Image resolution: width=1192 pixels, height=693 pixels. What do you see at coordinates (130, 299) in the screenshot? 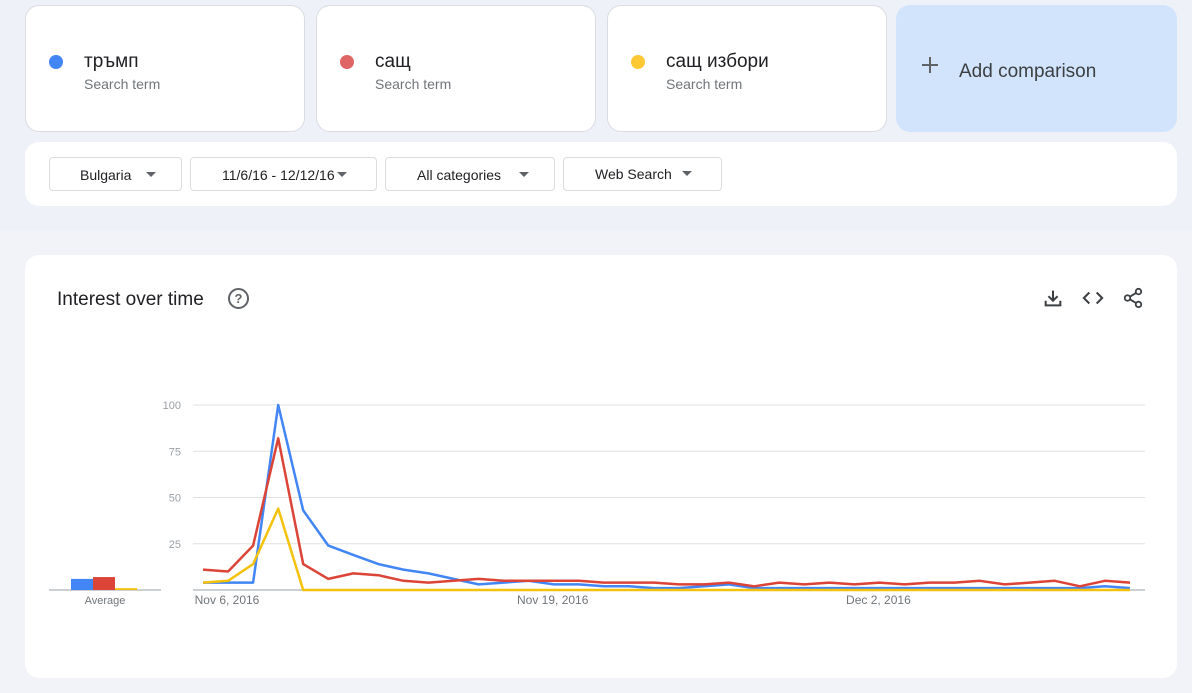
I see `chart-title: Interest over time` at bounding box center [130, 299].